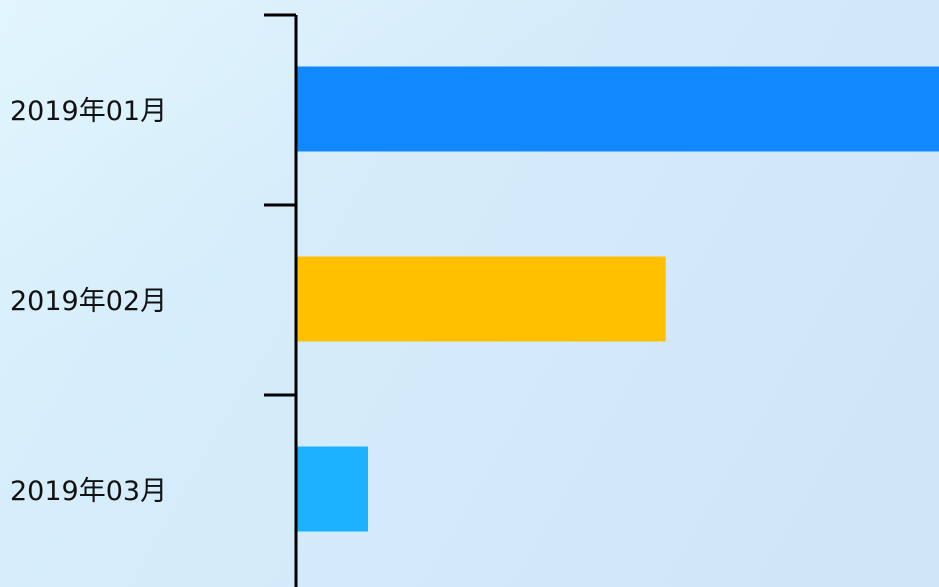  Describe the element at coordinates (88, 301) in the screenshot. I see `category-label: 2019年02月` at that location.